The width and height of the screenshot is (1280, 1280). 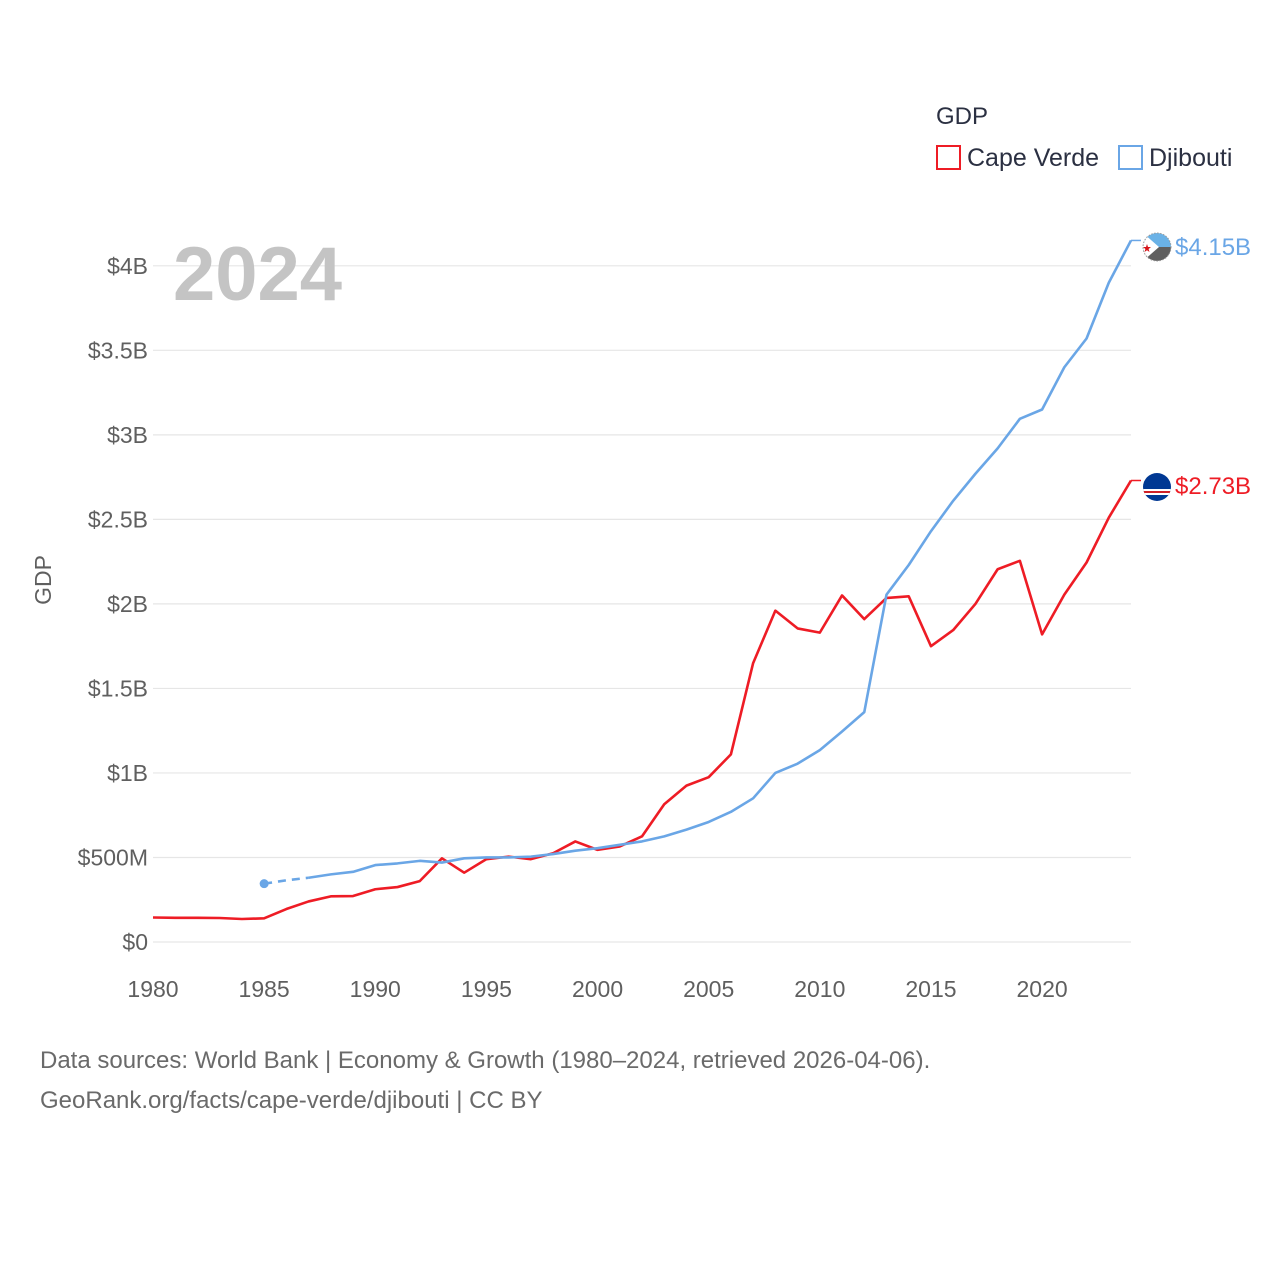 What do you see at coordinates (286, 880) in the screenshot?
I see `series-line-dashed-djibouti` at bounding box center [286, 880].